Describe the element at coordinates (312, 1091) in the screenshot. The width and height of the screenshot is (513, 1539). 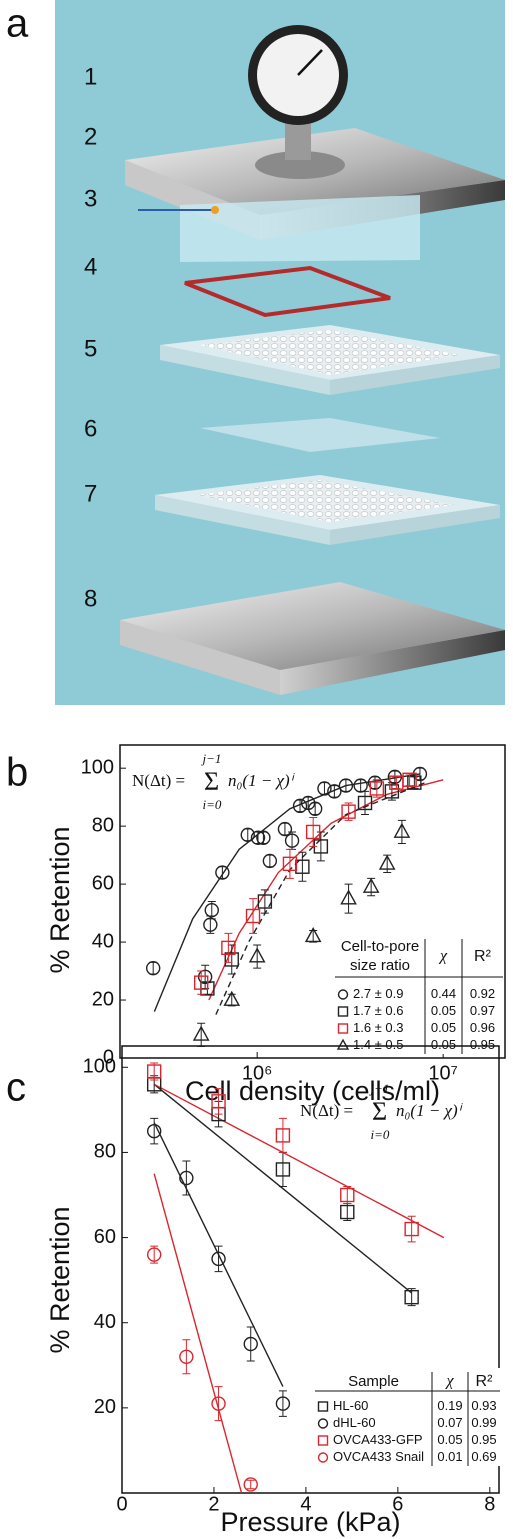
I see `x-axis-title: Cell density (cells/ml)` at that location.